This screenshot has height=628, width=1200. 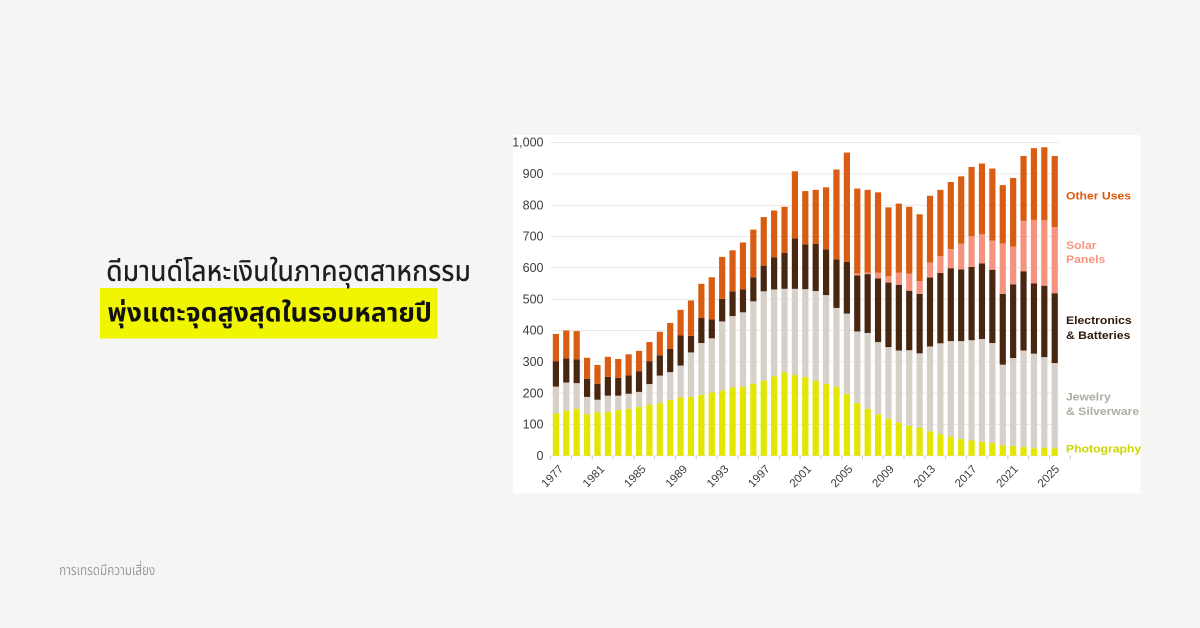 What do you see at coordinates (533, 362) in the screenshot?
I see `svg-text: 300` at bounding box center [533, 362].